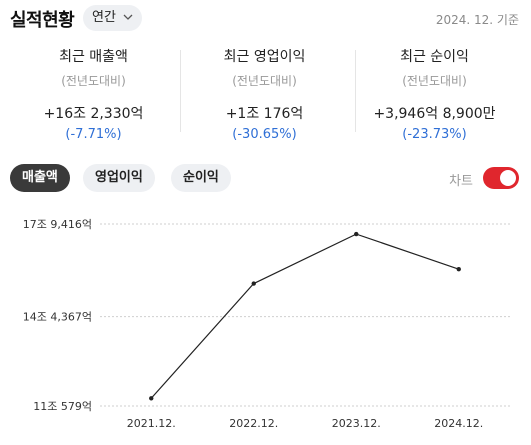 This screenshot has height=445, width=531. I want to click on stat-change: (-30.65%), so click(264, 134).